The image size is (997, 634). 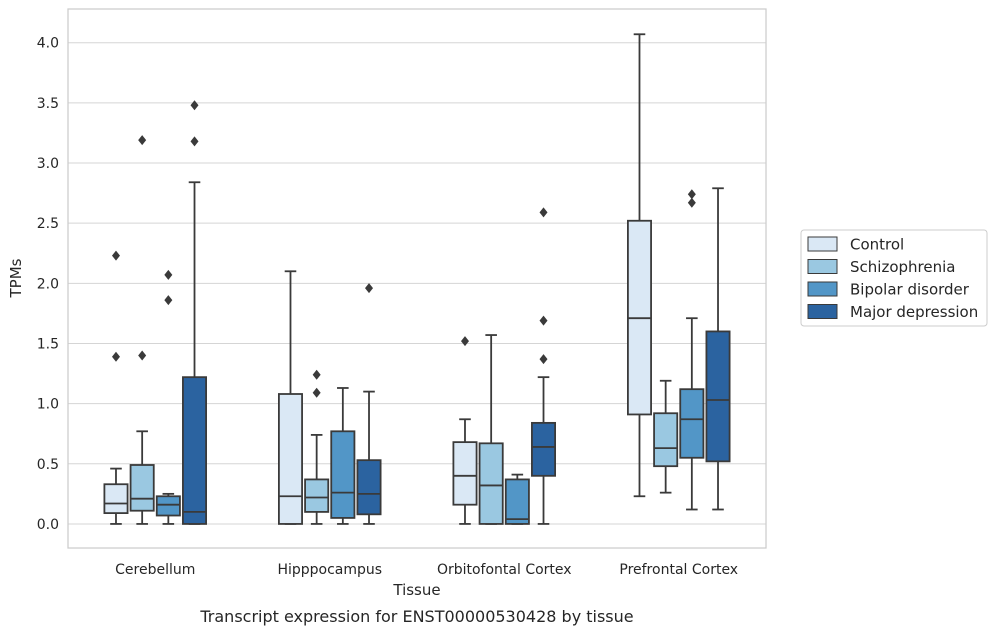 What do you see at coordinates (48, 405) in the screenshot?
I see `y-tick-label: 1.0` at bounding box center [48, 405].